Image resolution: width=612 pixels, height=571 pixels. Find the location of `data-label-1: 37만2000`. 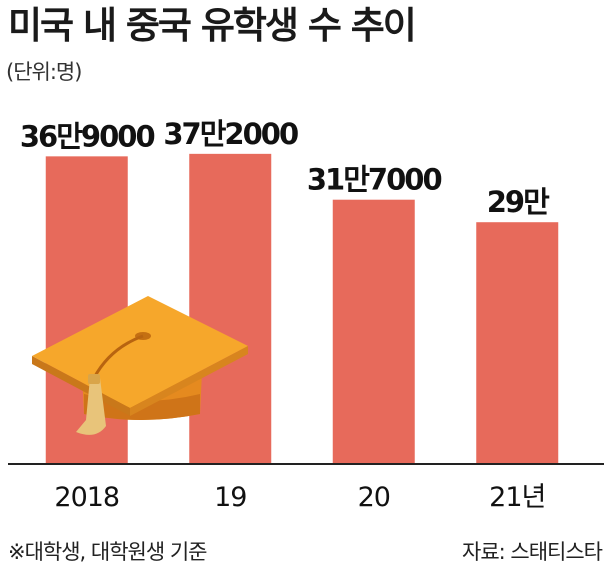

data-label-1: 37만2000 is located at coordinates (230, 134).